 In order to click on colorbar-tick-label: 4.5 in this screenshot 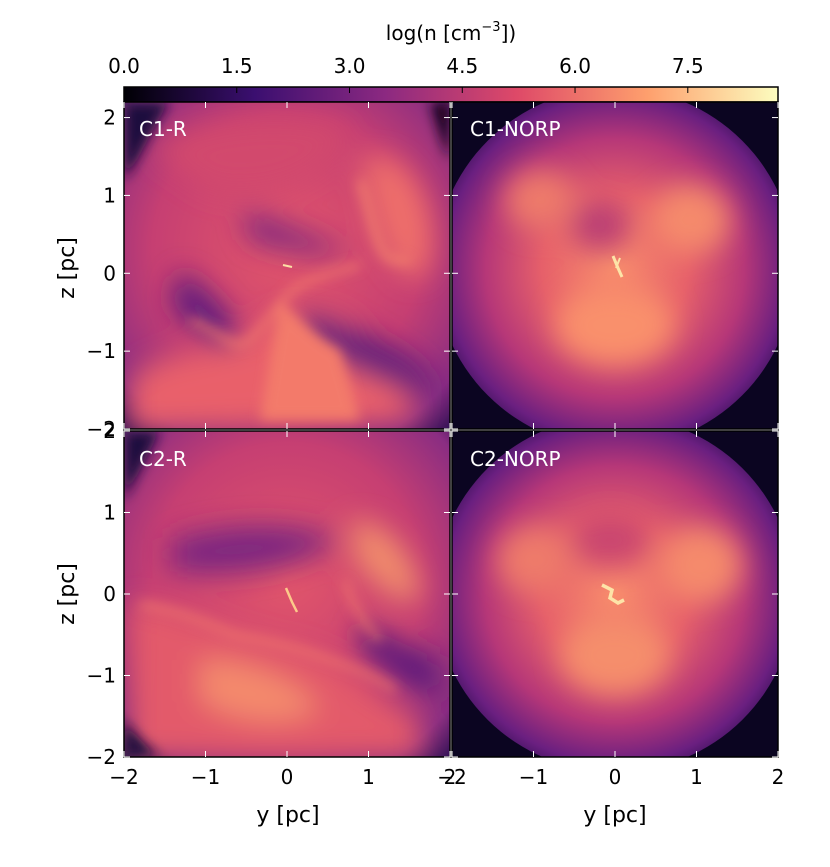, I will do `click(462, 66)`.